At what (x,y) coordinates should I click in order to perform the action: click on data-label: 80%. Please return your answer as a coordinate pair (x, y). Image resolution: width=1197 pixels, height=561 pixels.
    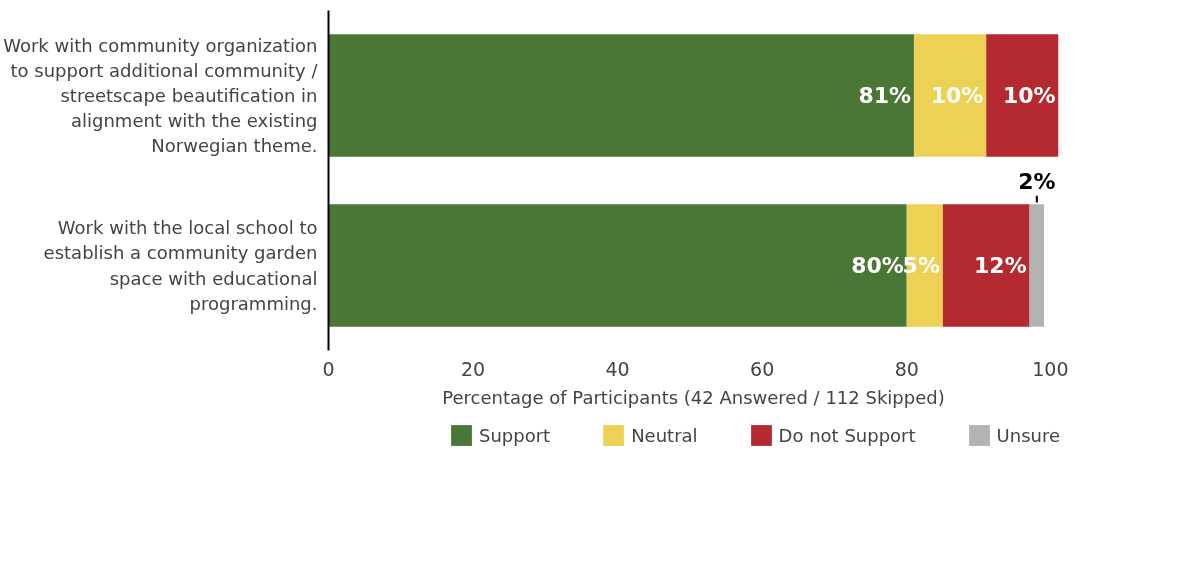
    Looking at the image, I should click on (877, 265).